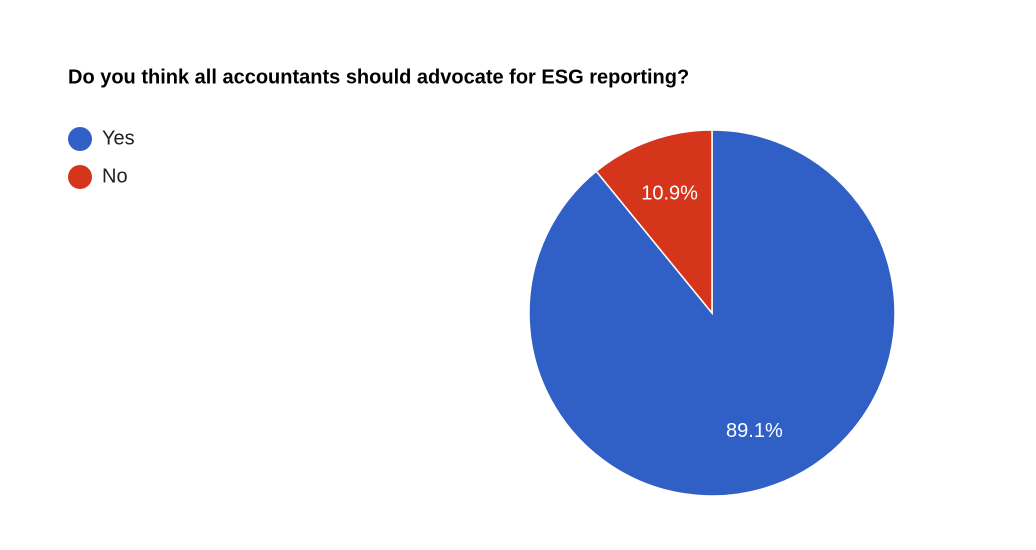  Describe the element at coordinates (118, 138) in the screenshot. I see `legend-label: Yes` at that location.